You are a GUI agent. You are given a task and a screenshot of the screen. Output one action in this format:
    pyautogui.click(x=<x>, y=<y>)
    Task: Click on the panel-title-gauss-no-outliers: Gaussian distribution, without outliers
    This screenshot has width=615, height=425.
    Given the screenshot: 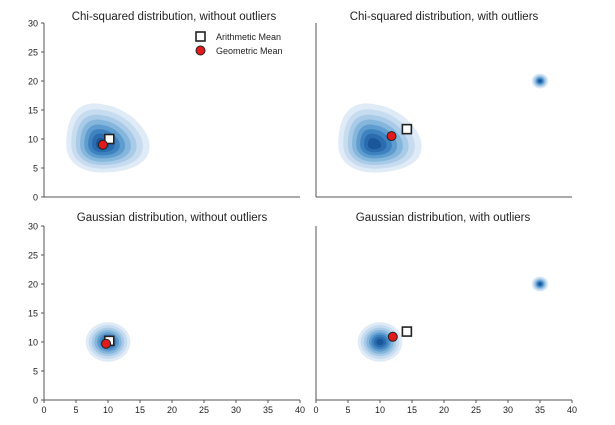 What is the action you would take?
    pyautogui.click(x=172, y=218)
    